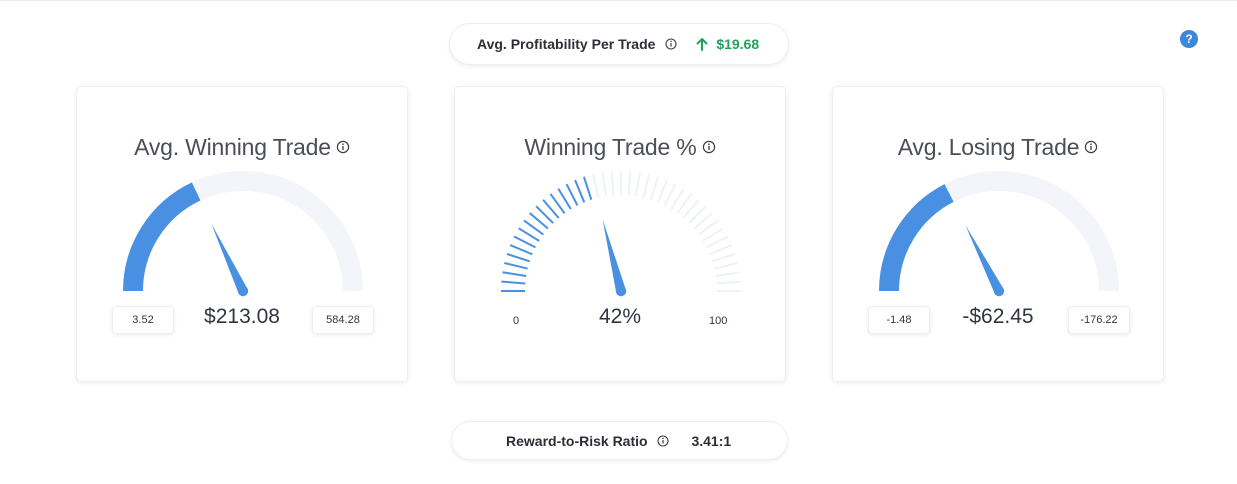 Image resolution: width=1237 pixels, height=484 pixels. Describe the element at coordinates (577, 44) in the screenshot. I see `avg-profitability-label: Avg. Profitability Per Trade` at that location.